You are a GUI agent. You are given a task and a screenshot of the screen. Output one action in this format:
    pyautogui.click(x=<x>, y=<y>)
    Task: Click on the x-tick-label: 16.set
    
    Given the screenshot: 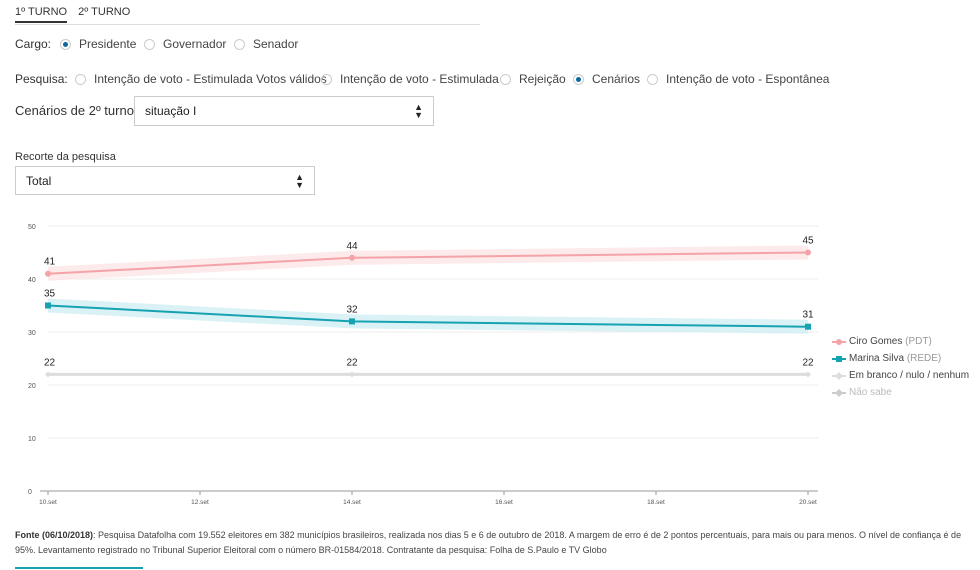 What is the action you would take?
    pyautogui.click(x=504, y=502)
    